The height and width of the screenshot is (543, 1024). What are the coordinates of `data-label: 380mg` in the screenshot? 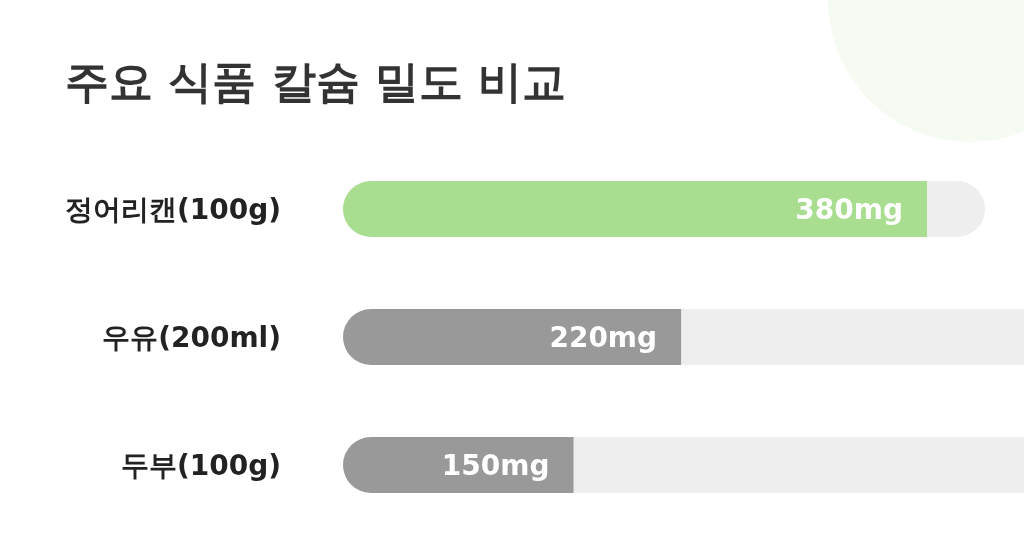 It's located at (849, 209).